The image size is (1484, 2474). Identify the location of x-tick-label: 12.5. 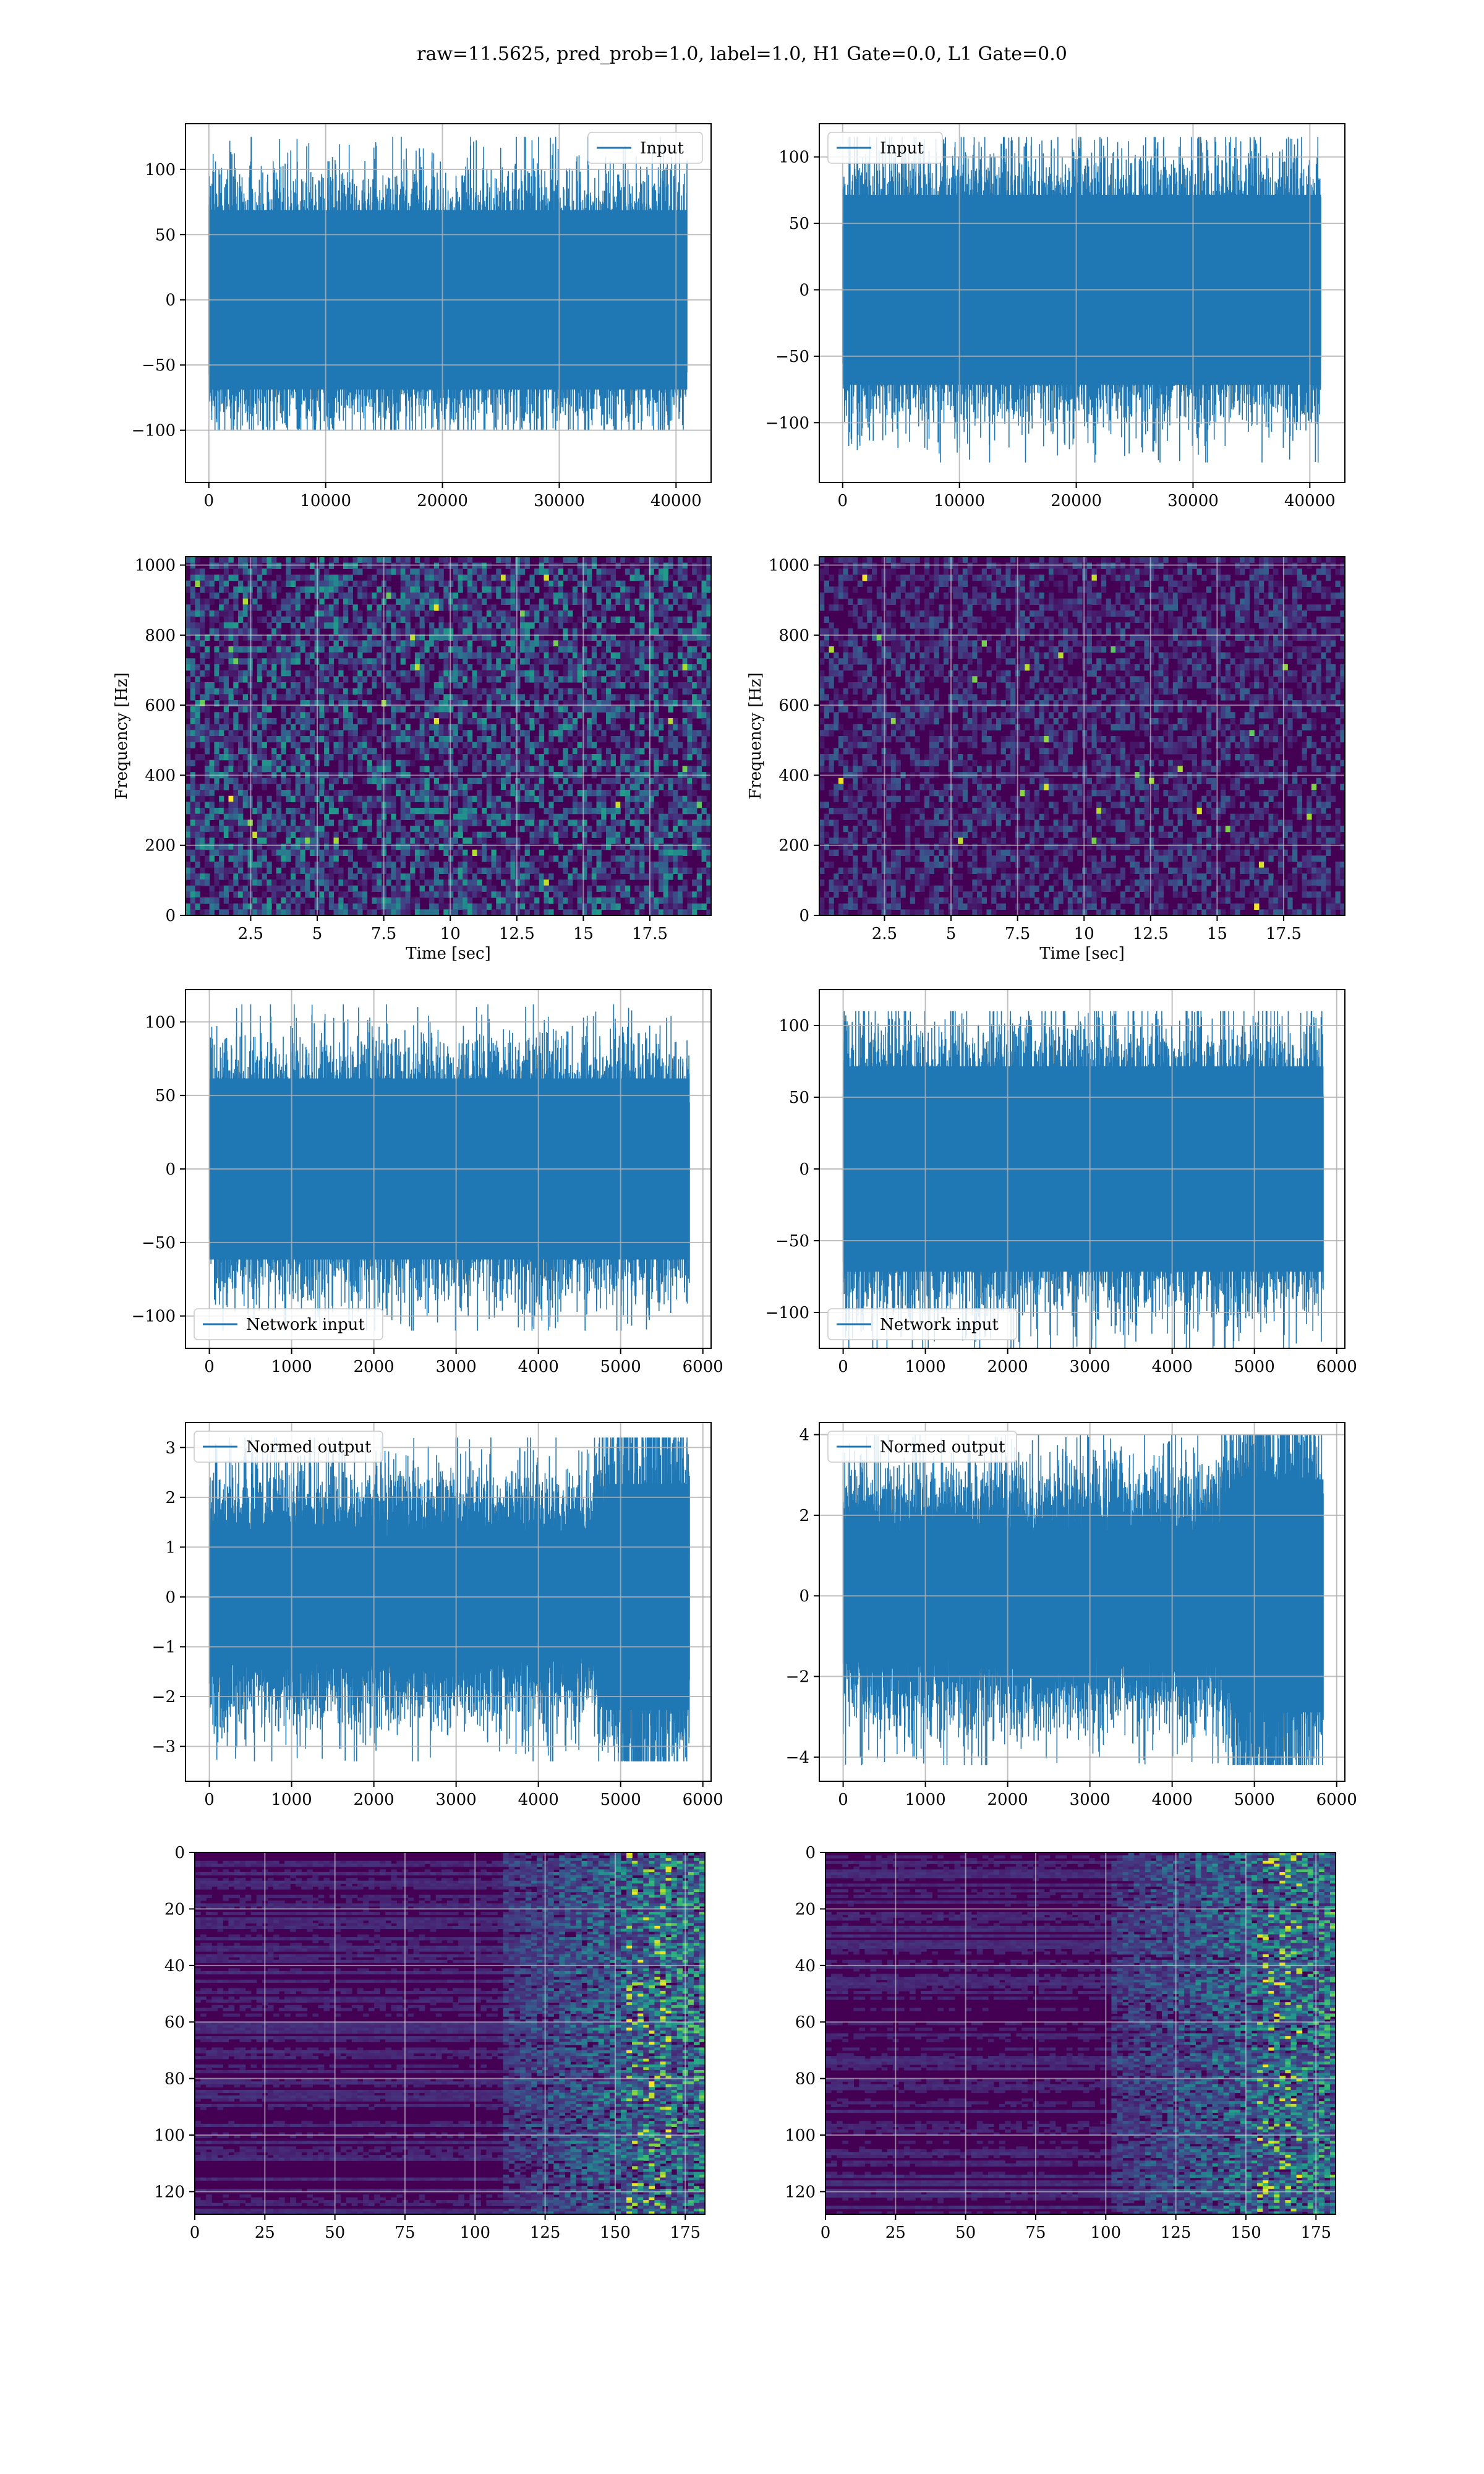
(517, 934).